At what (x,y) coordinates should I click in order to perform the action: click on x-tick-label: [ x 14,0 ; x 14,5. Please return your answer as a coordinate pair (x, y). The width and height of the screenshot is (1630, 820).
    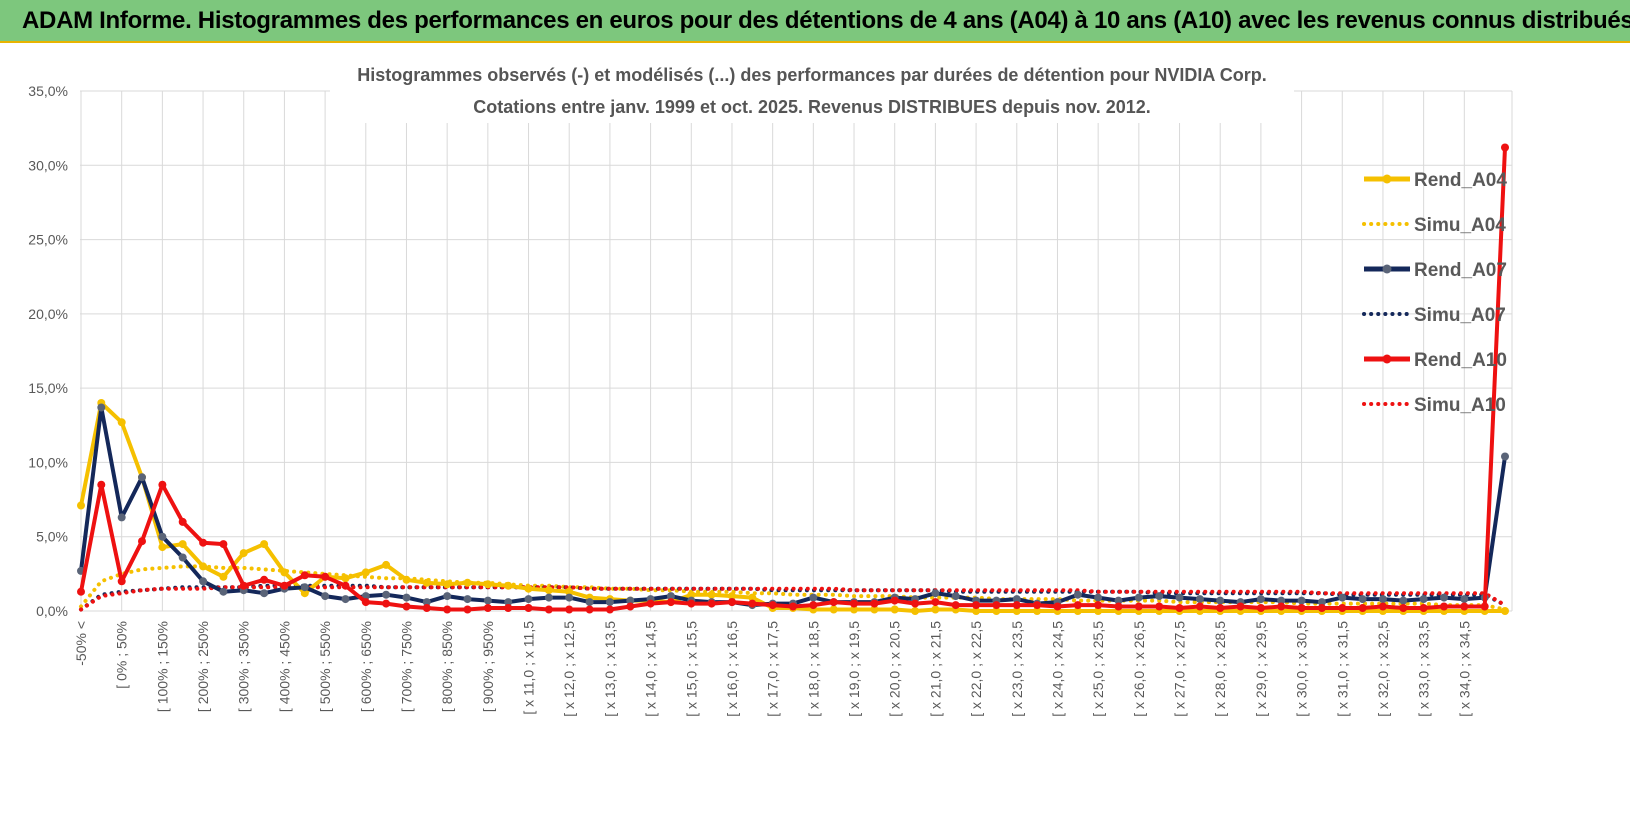
    Looking at the image, I should click on (651, 669).